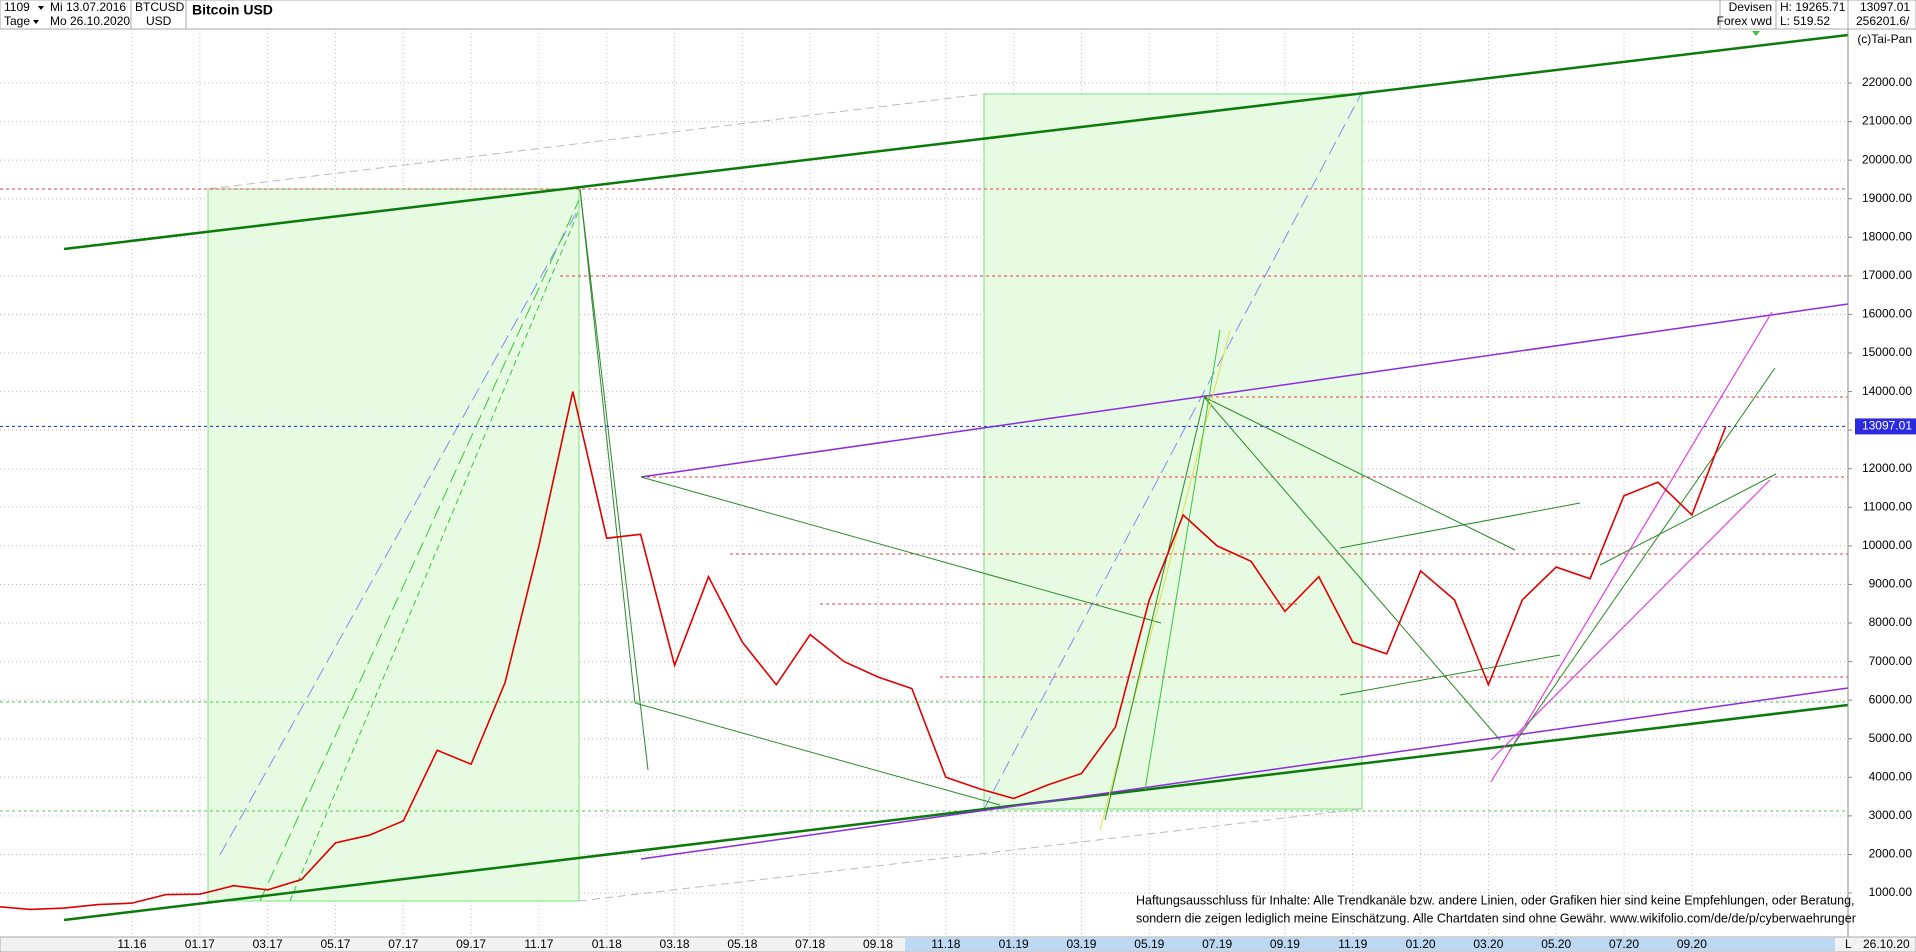 The image size is (1916, 952). I want to click on end-date: Mo 26.10.2020, so click(90, 21).